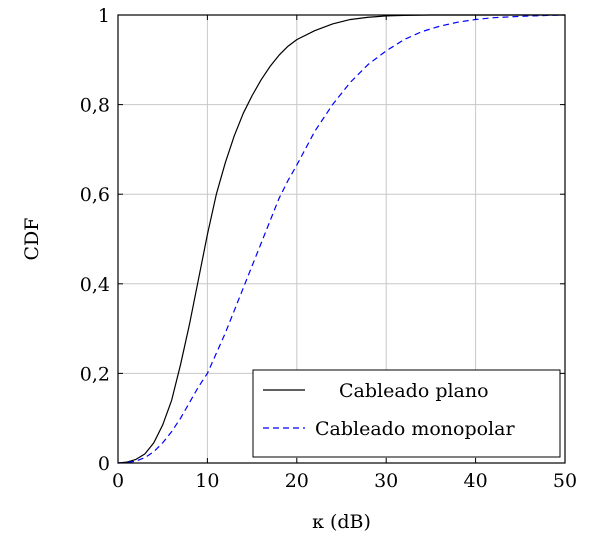  I want to click on legend-label-cableado-plano: Cableado plano, so click(414, 391).